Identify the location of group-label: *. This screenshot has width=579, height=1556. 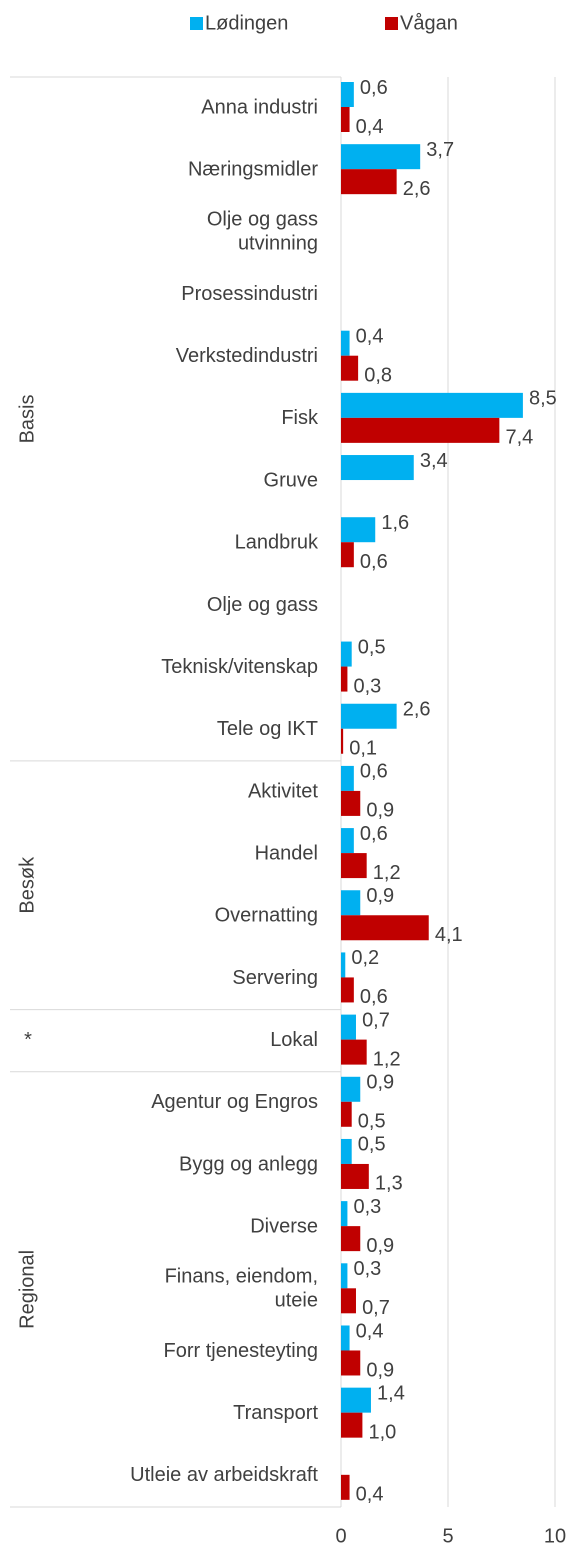
(28, 1040).